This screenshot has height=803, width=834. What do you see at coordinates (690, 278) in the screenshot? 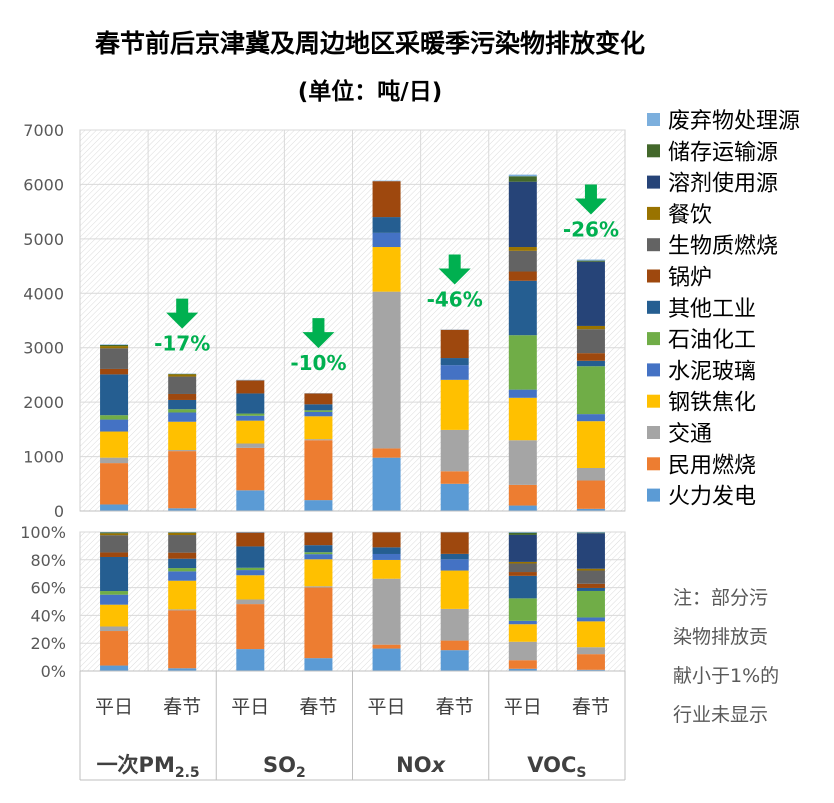
I see `legend-label: 锅炉` at bounding box center [690, 278].